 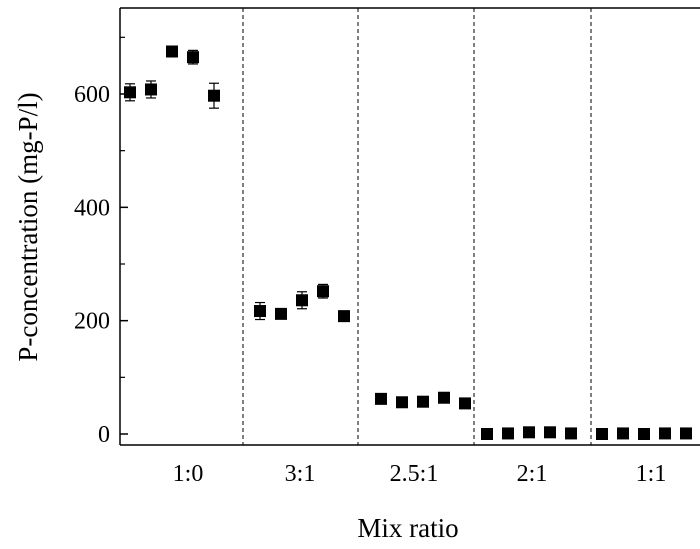 I want to click on y-tick-label: 0, so click(x=104, y=435).